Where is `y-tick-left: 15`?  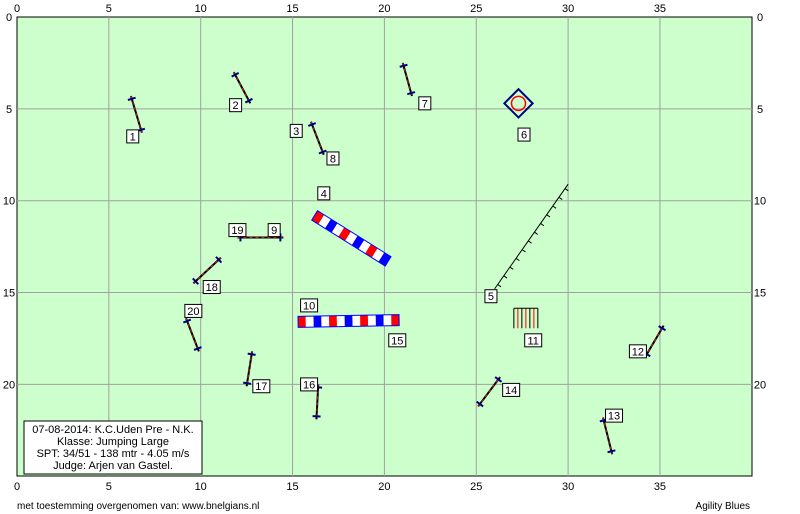
y-tick-left: 15 is located at coordinates (9, 294).